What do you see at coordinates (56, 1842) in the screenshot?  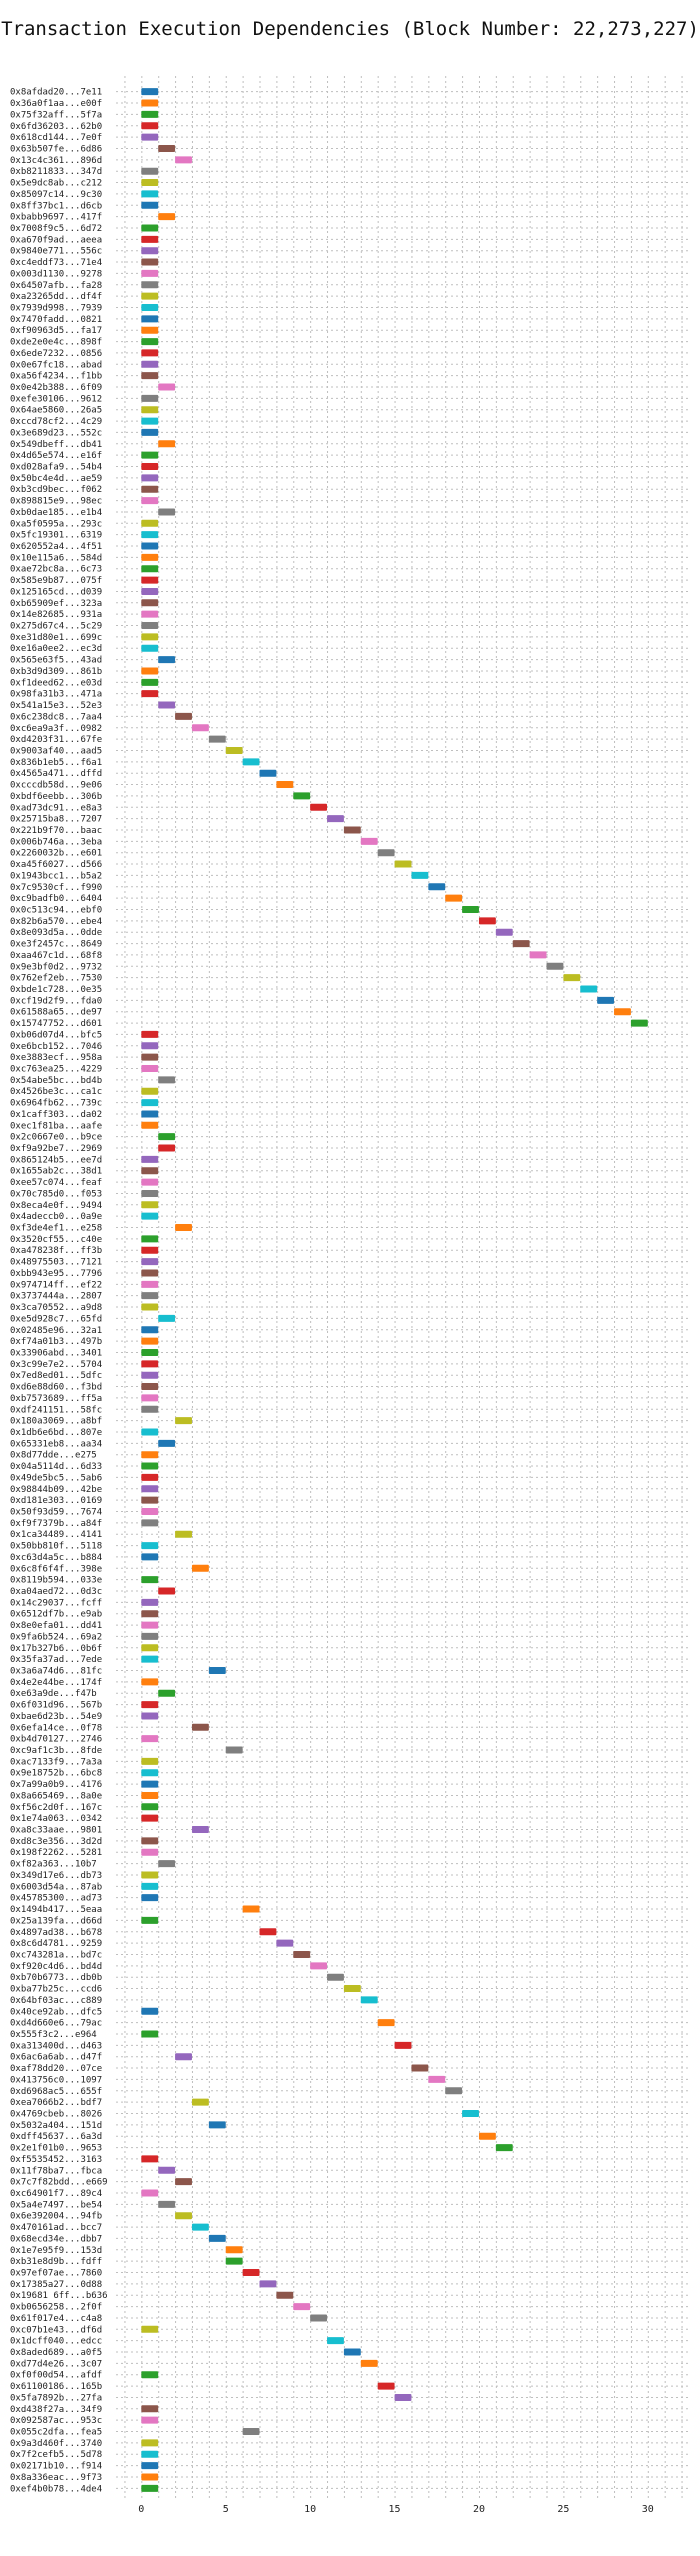 I see `transaction-label: 0xd8c3e356...3d2d` at bounding box center [56, 1842].